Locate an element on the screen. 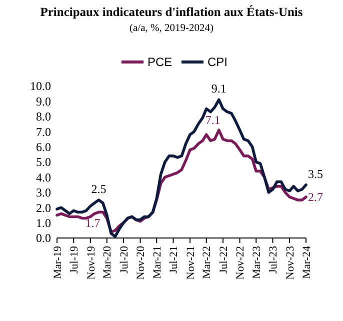 The image size is (343, 321). annotation: 2.5 is located at coordinates (98, 189).